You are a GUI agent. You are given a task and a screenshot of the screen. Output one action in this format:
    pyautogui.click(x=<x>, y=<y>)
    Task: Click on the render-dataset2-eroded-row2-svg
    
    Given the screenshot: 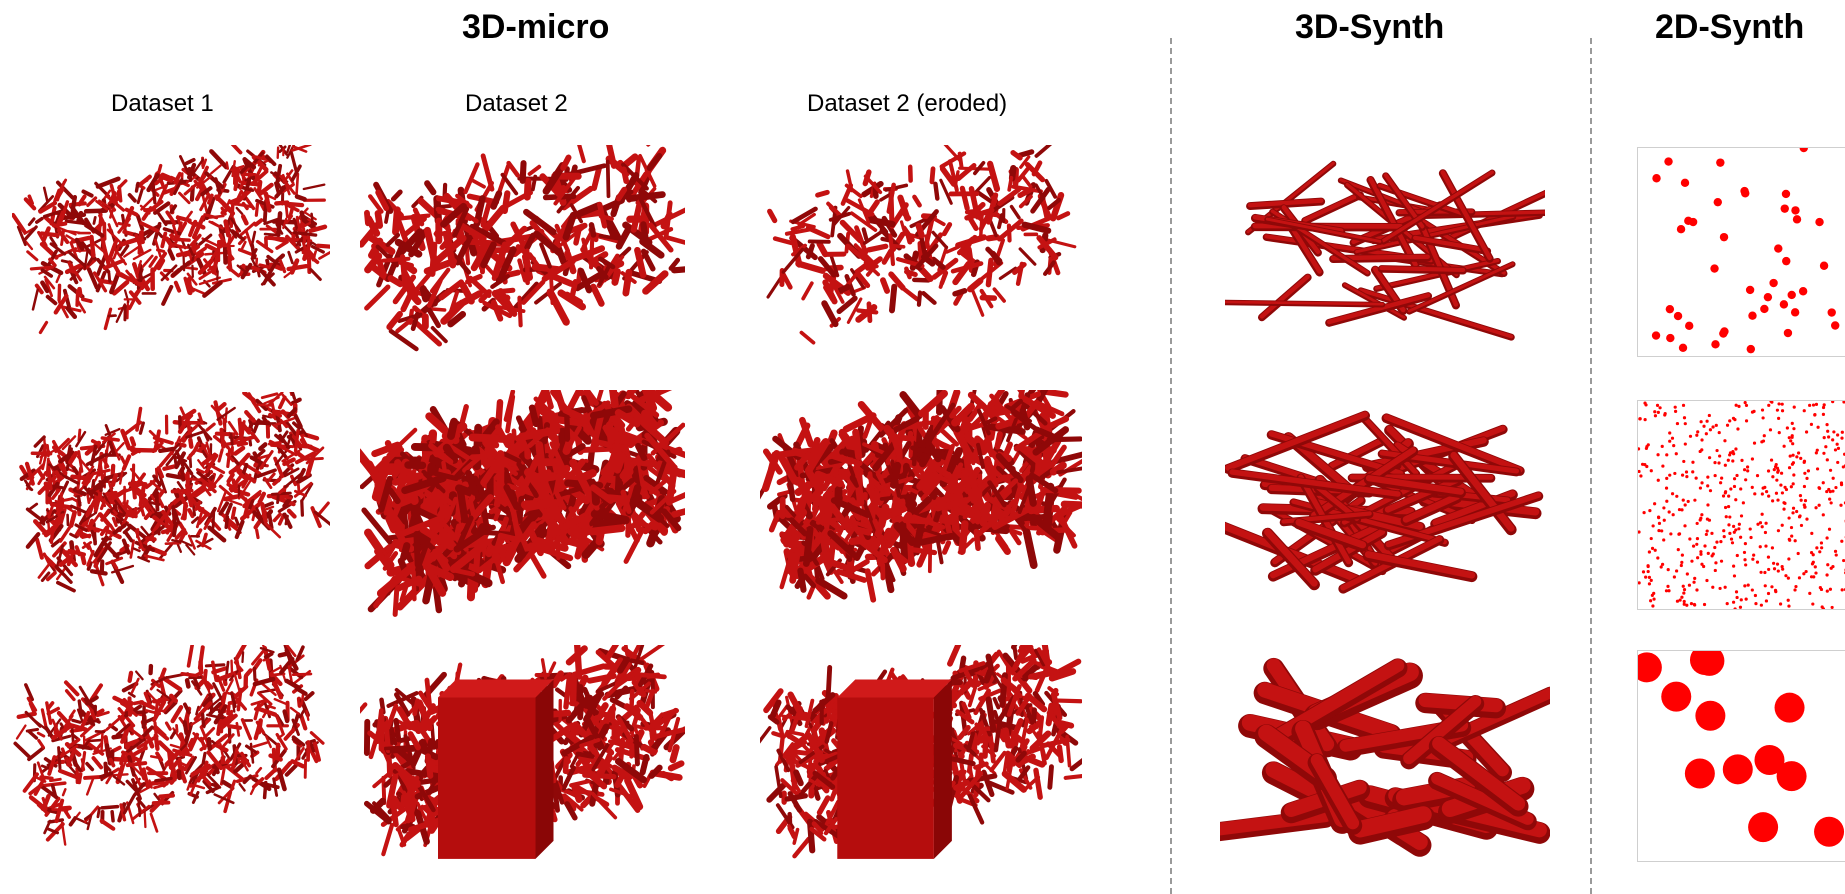 What is the action you would take?
    pyautogui.click(x=921, y=496)
    